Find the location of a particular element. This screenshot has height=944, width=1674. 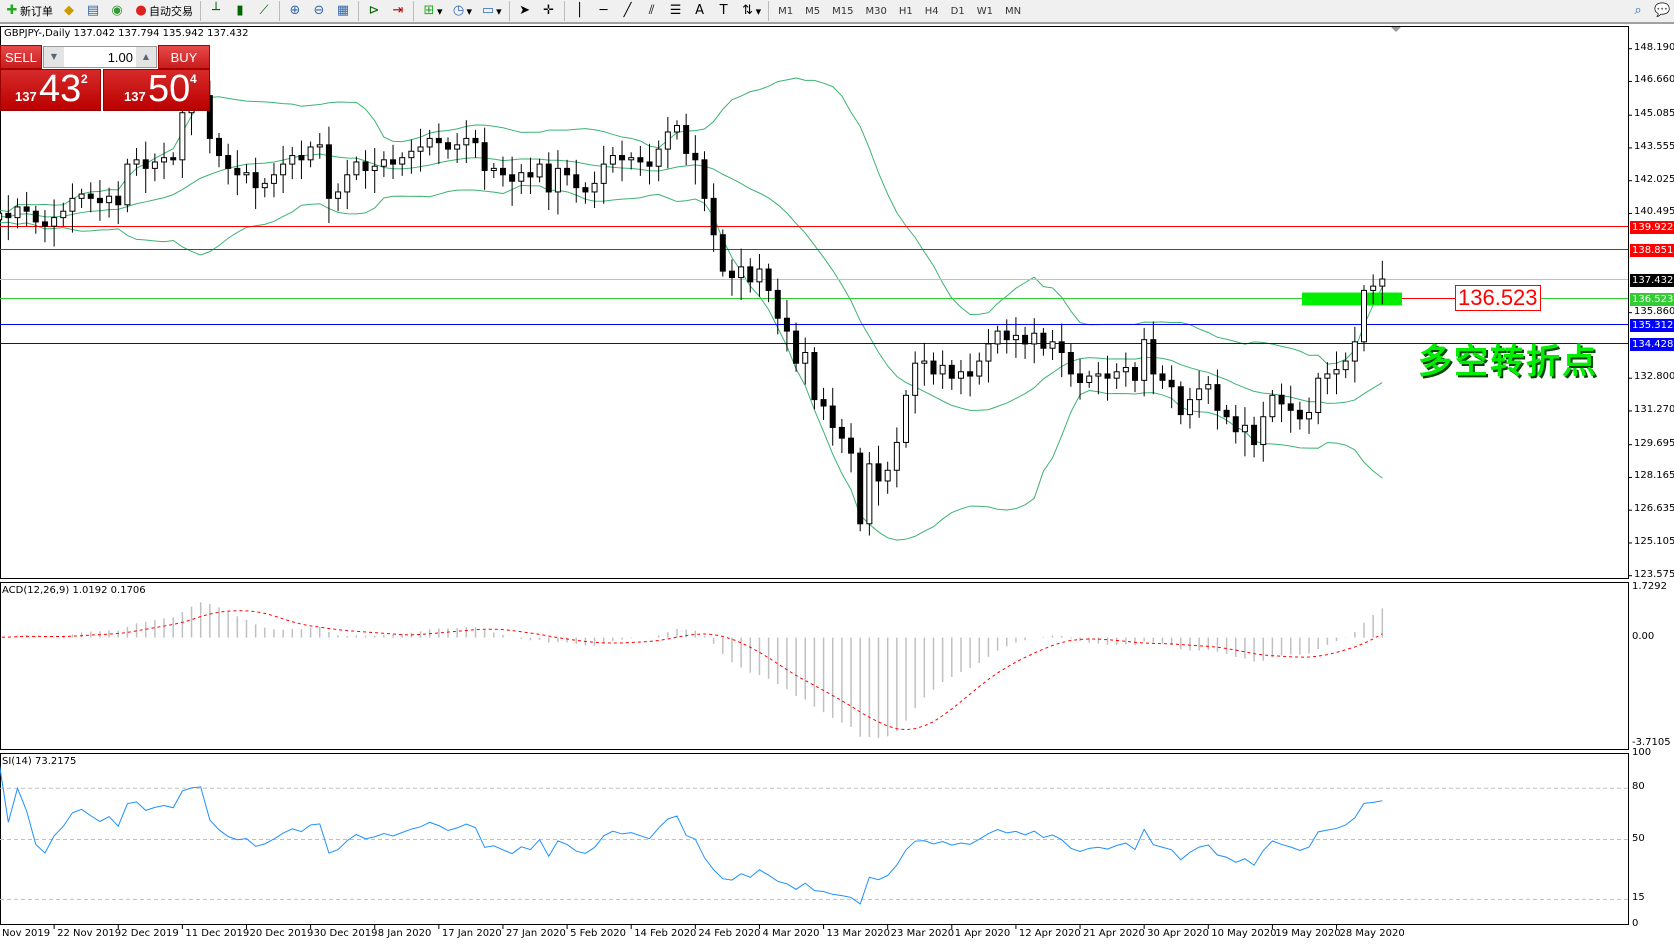

macd-axis-label: 0.00 is located at coordinates (1643, 636).